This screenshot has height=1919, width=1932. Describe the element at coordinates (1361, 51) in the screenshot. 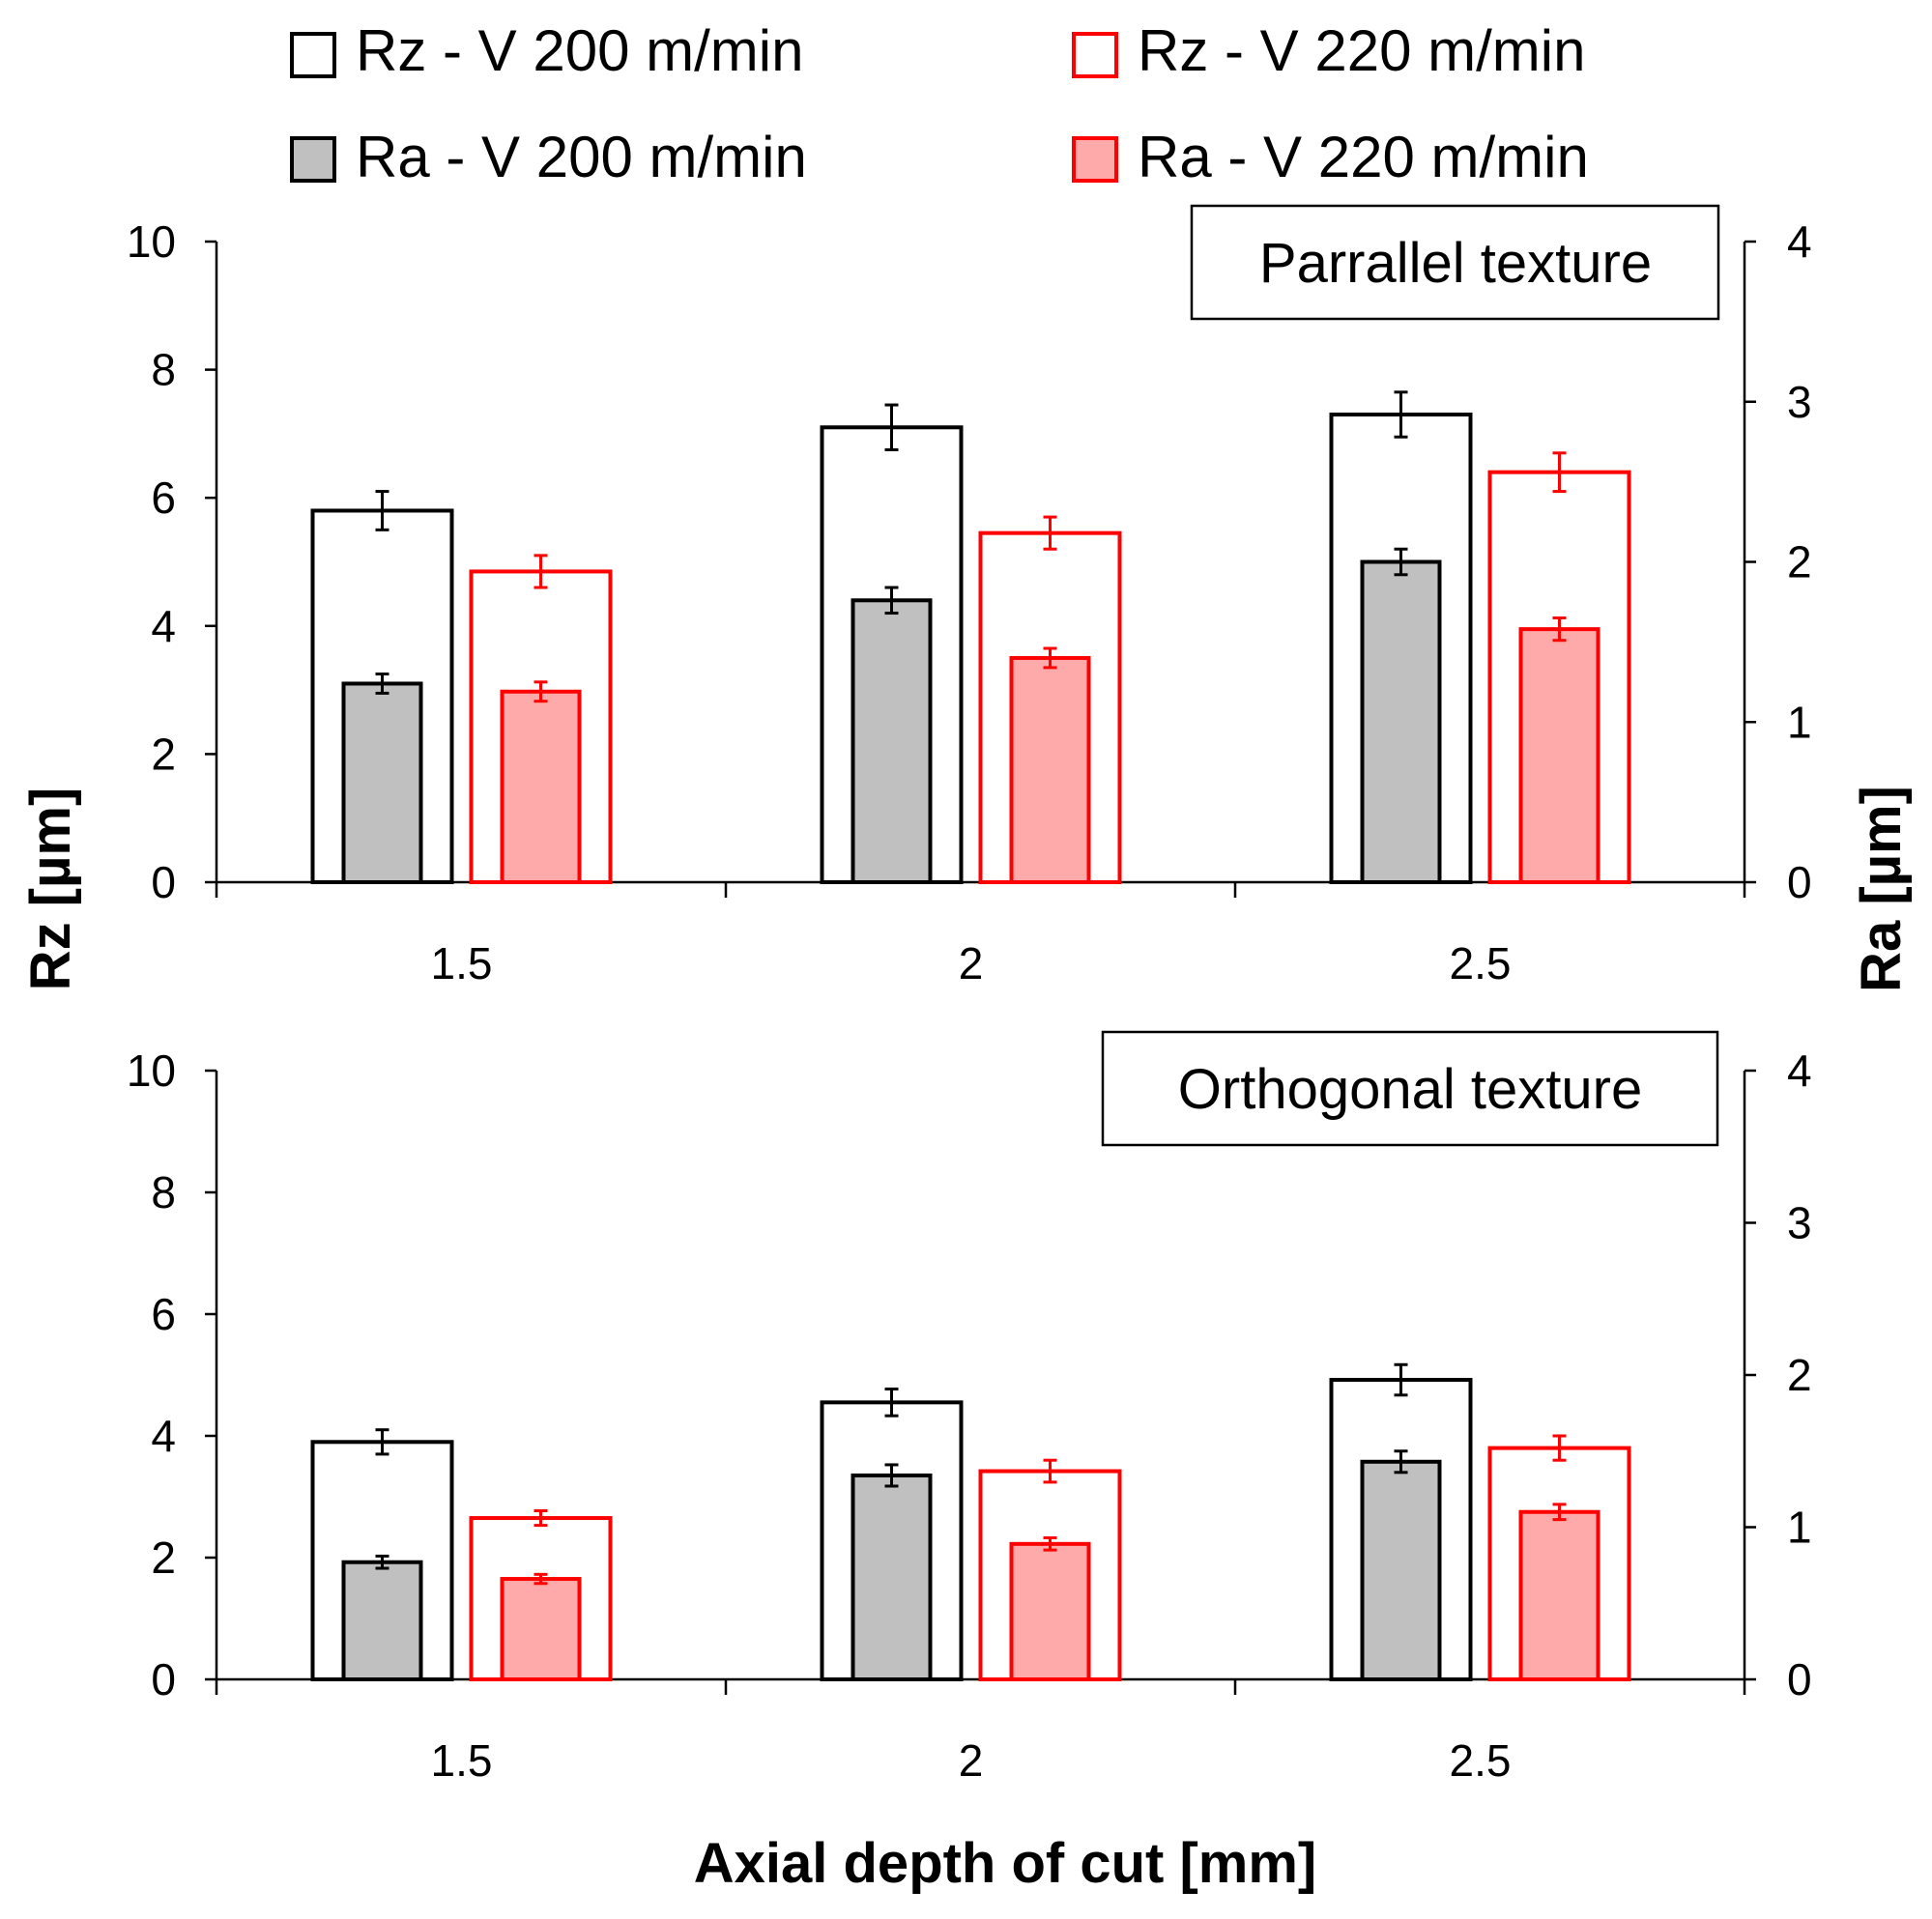

I see `legend-label-rz-v-220-m-min: Rz - V 220 m/min` at that location.